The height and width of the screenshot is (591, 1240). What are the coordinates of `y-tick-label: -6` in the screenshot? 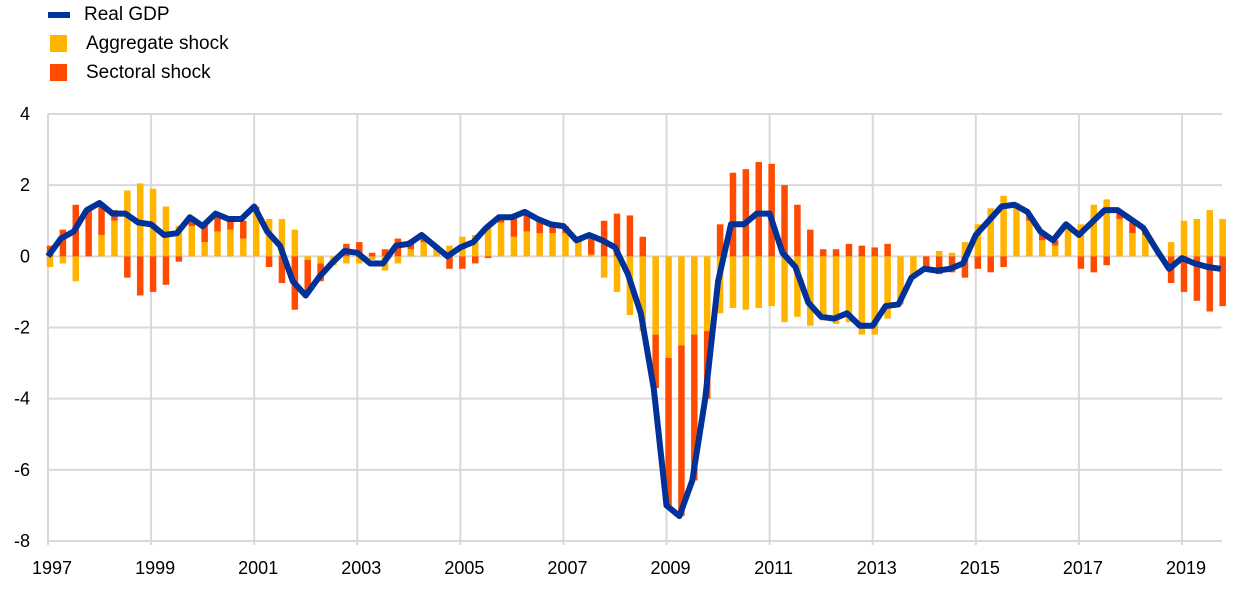 It's located at (22, 470).